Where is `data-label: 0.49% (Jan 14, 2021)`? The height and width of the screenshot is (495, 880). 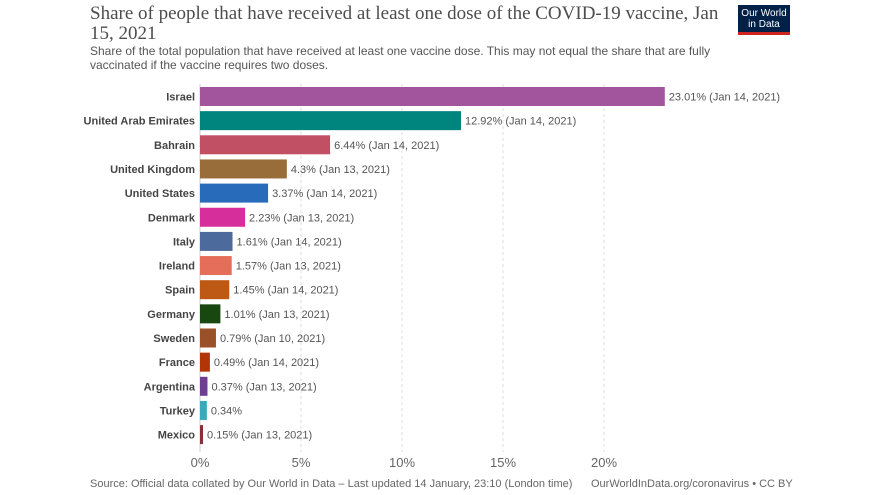 data-label: 0.49% (Jan 14, 2021) is located at coordinates (266, 363).